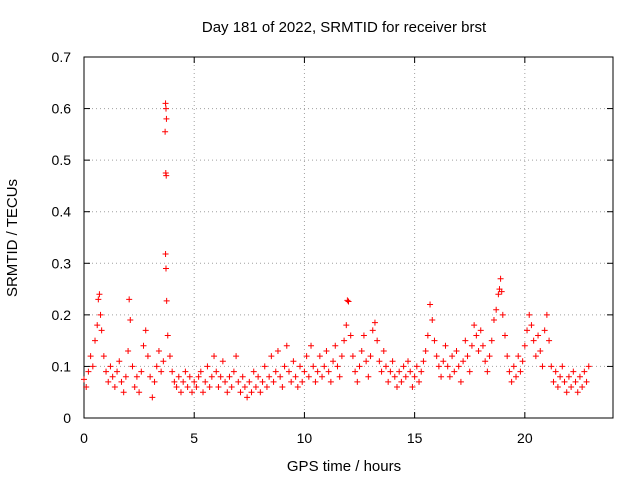  Describe the element at coordinates (62, 212) in the screenshot. I see `y-tick-label: 0.4` at that location.